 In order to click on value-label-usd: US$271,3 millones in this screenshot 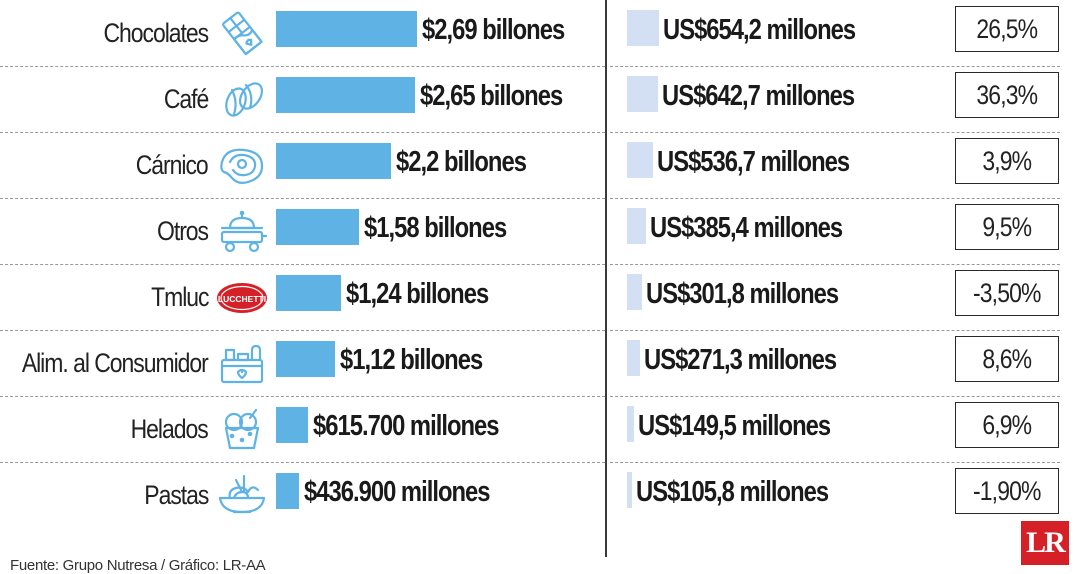, I will do `click(740, 360)`.